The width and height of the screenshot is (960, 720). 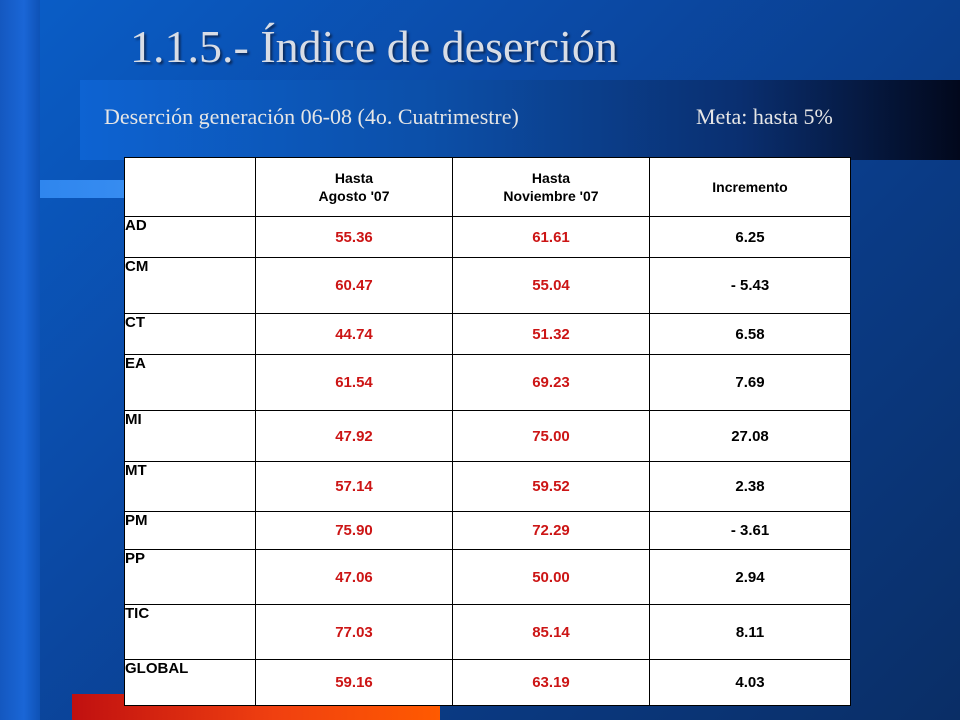 I want to click on cell-noviembre: 75.00, so click(x=551, y=436).